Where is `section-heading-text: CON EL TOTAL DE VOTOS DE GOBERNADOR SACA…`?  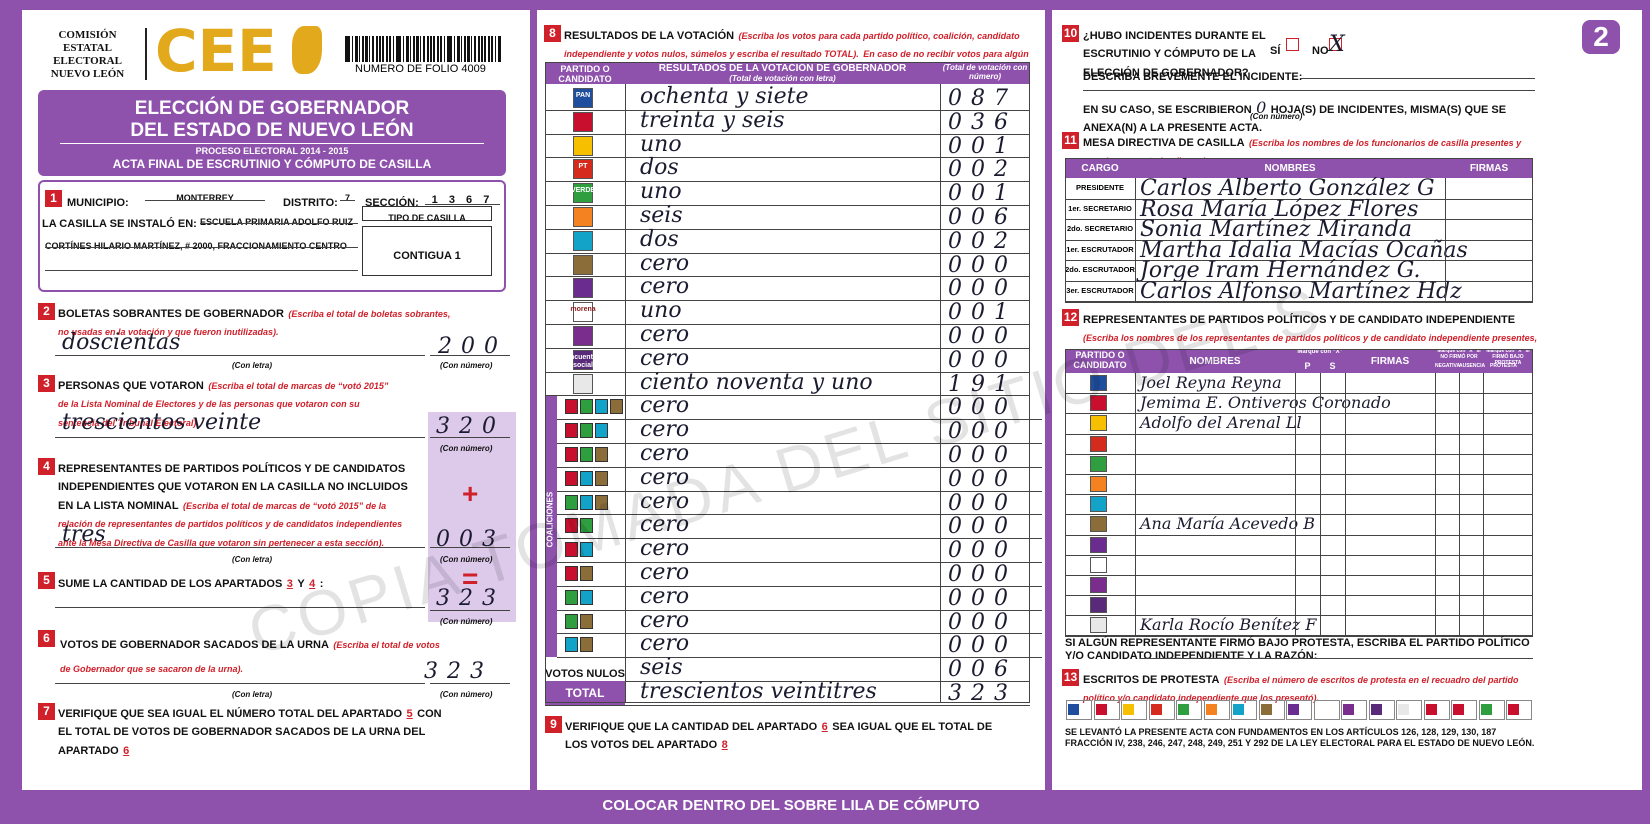
section-heading-text: CON EL TOTAL DE VOTOS DE GOBERNADOR SACA… is located at coordinates (250, 732).